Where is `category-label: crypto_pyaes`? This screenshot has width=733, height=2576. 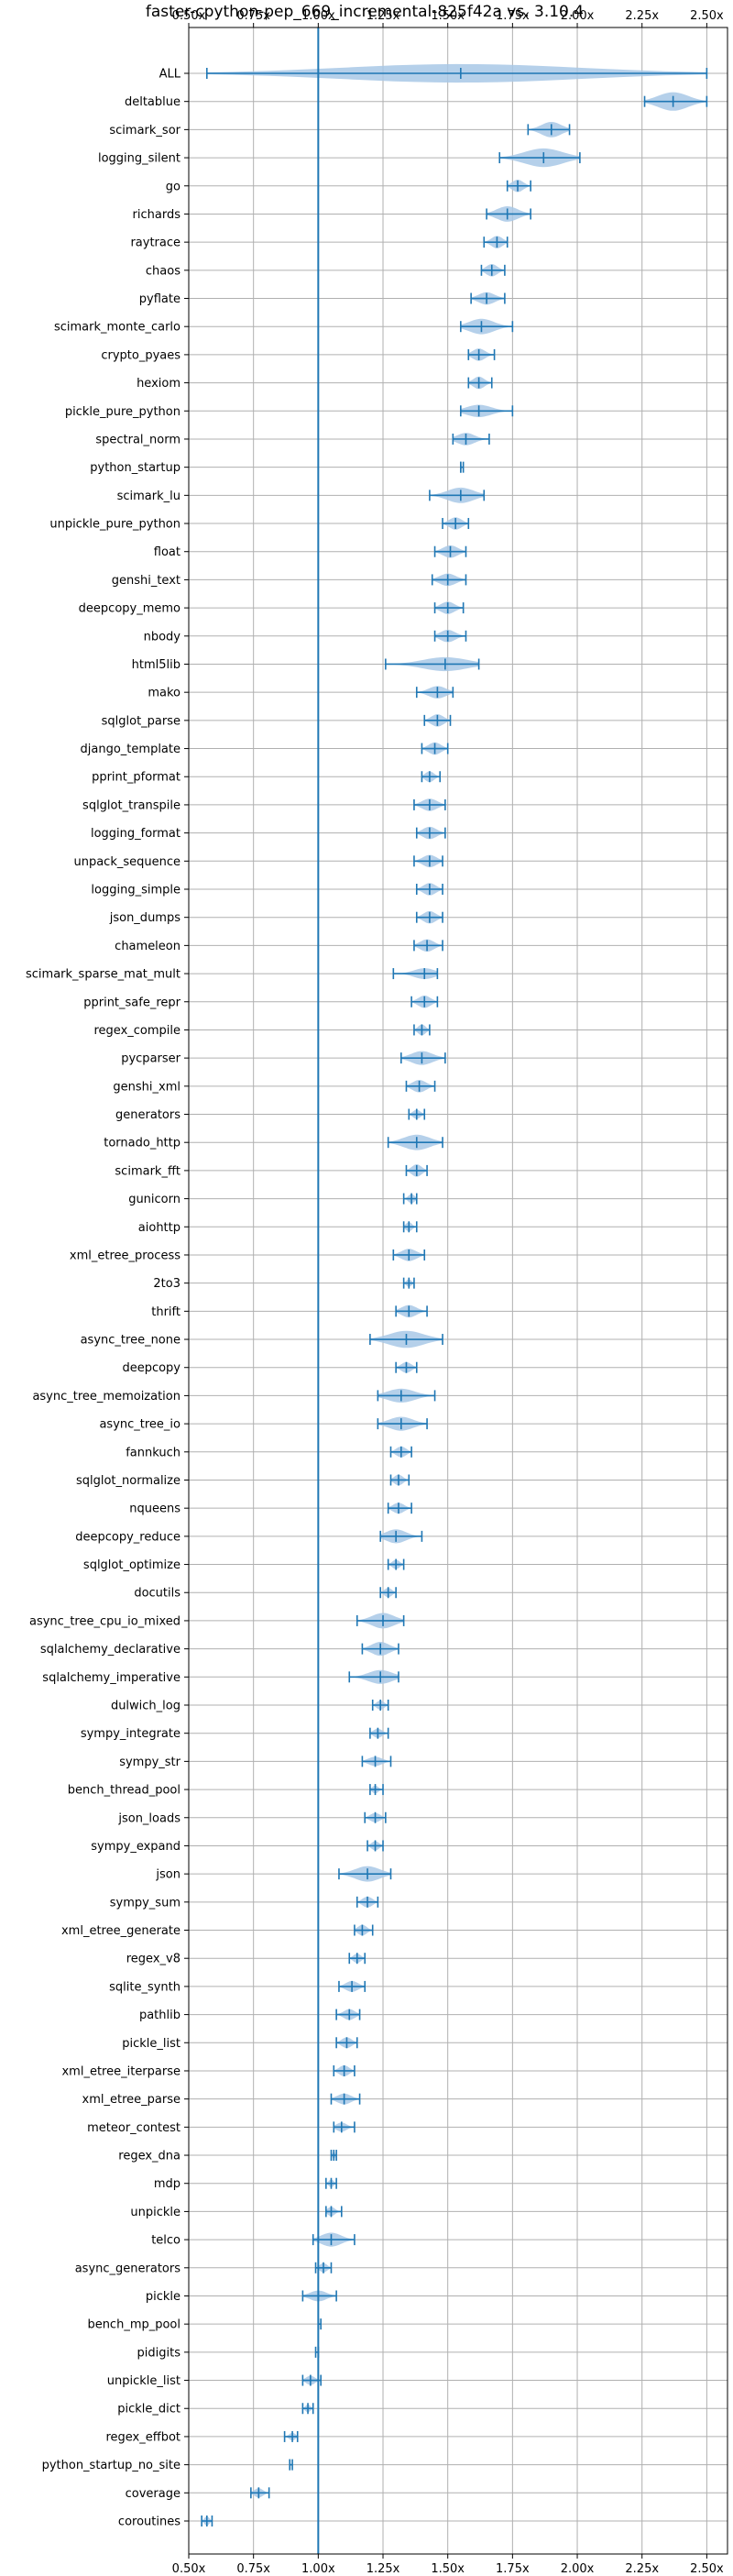
category-label: crypto_pyaes is located at coordinates (141, 355).